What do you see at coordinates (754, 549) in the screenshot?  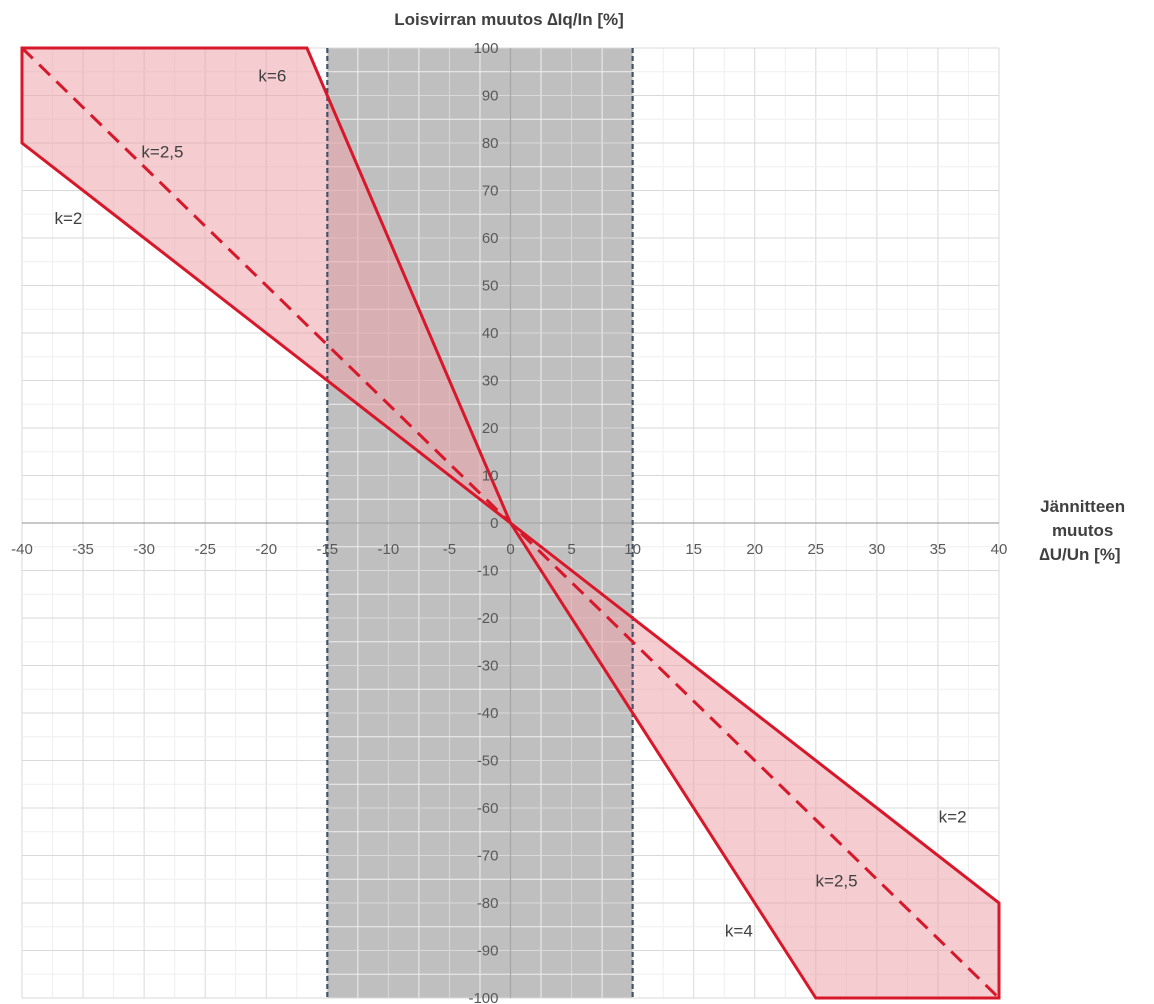 I see `x-tick-label: 20` at bounding box center [754, 549].